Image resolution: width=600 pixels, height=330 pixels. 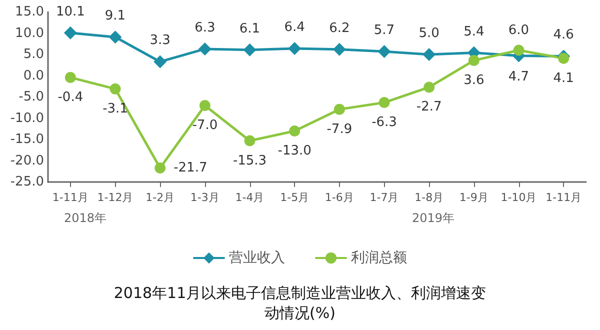 I want to click on x-tick-label: 1-12月, so click(x=115, y=197).